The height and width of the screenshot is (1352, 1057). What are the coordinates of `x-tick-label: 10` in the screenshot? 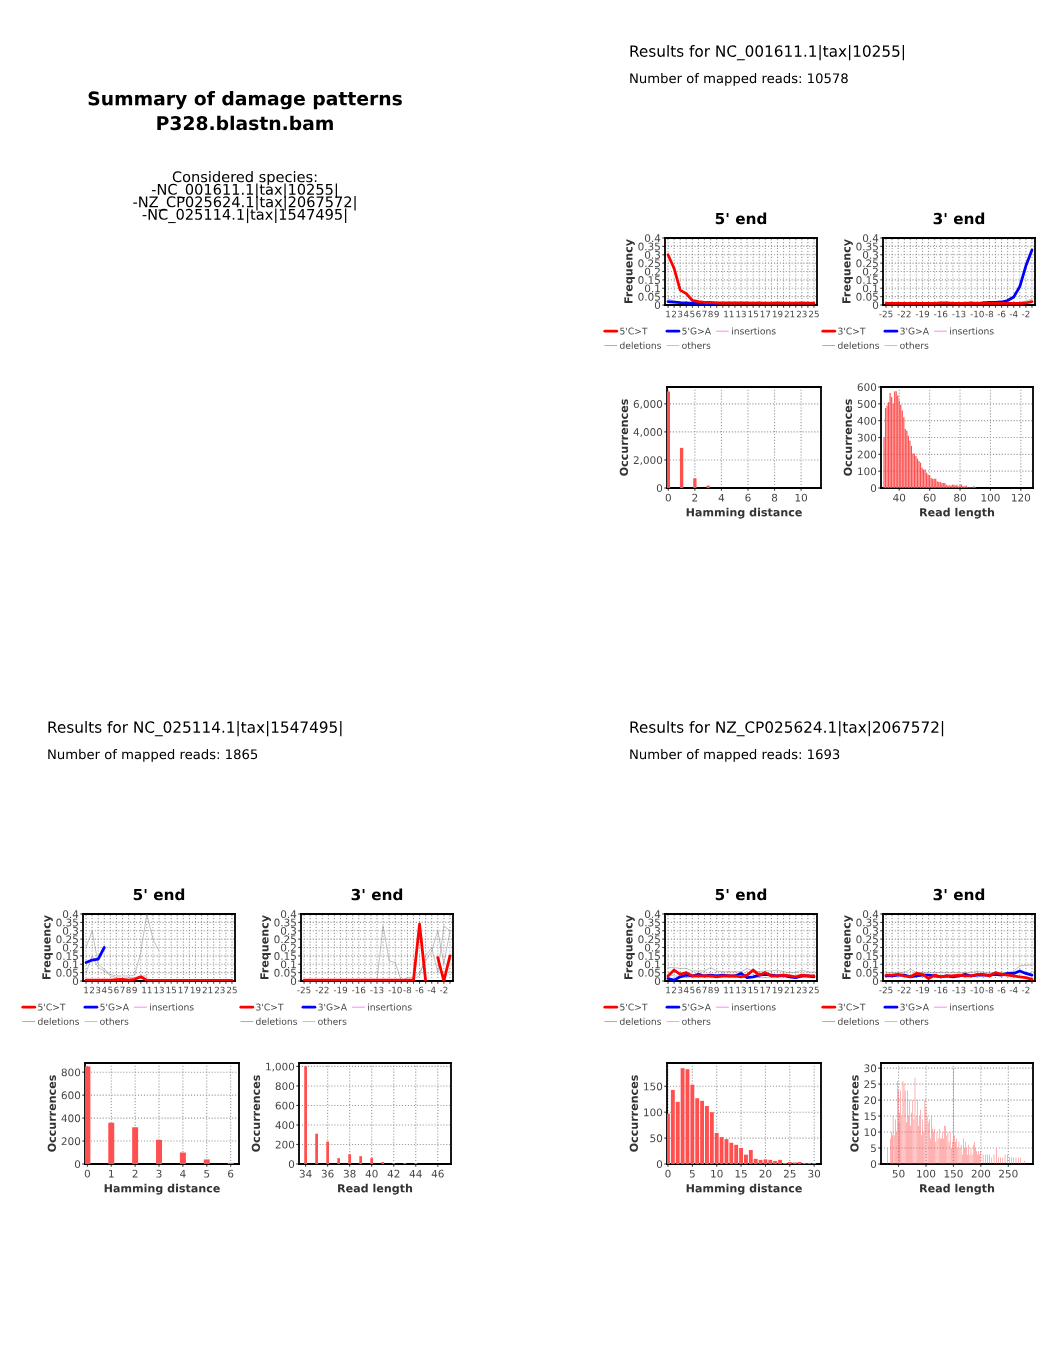 It's located at (717, 1173).